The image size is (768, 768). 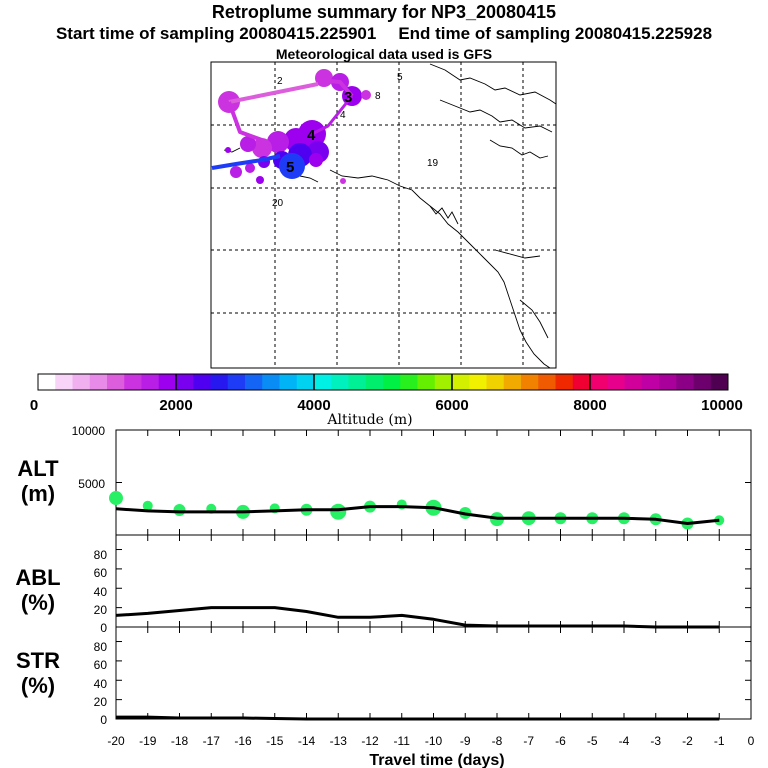 I want to click on x-tick-label: -11, so click(x=402, y=741).